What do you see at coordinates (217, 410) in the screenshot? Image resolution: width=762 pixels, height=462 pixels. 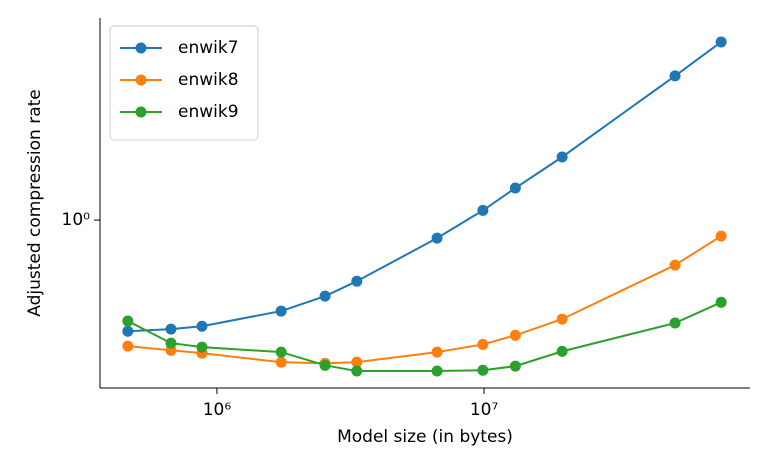 I see `x-tick-label: 10⁶` at bounding box center [217, 410].